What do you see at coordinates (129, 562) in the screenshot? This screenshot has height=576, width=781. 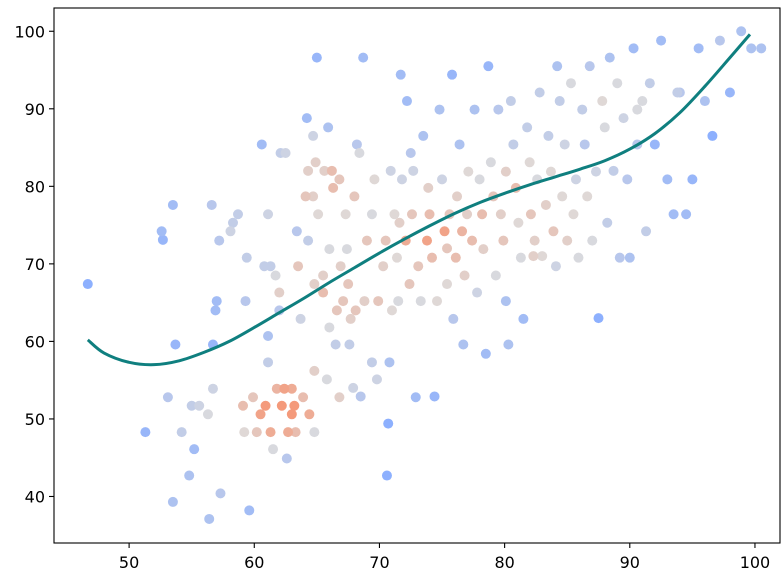 I see `x-tick-label: 50` at bounding box center [129, 562].